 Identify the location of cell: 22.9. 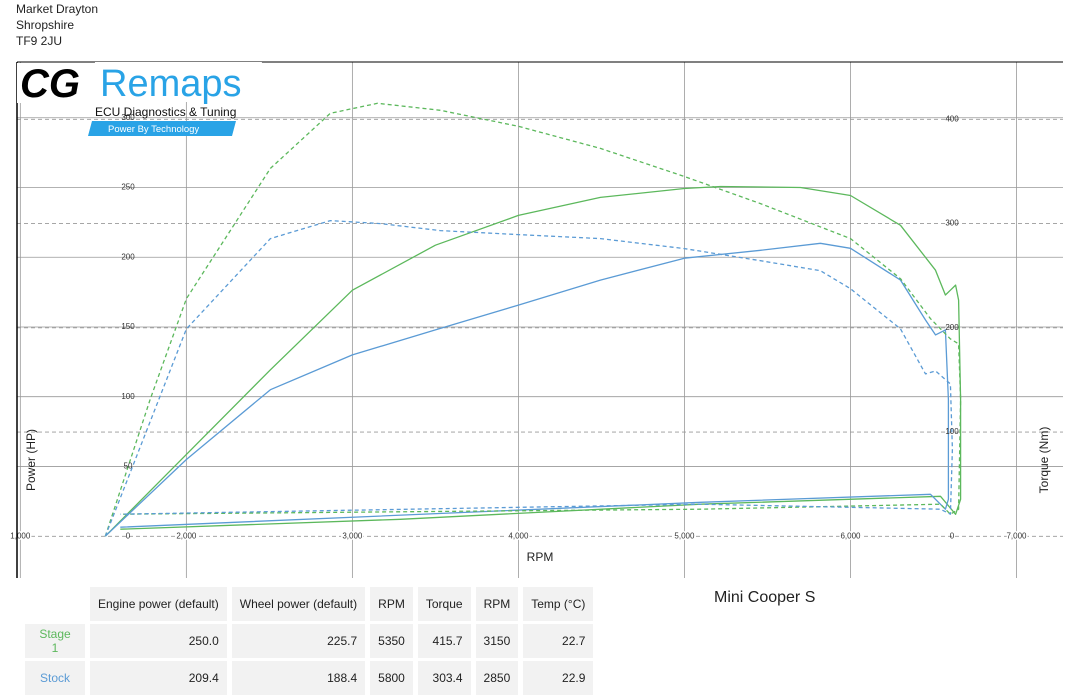
(558, 678).